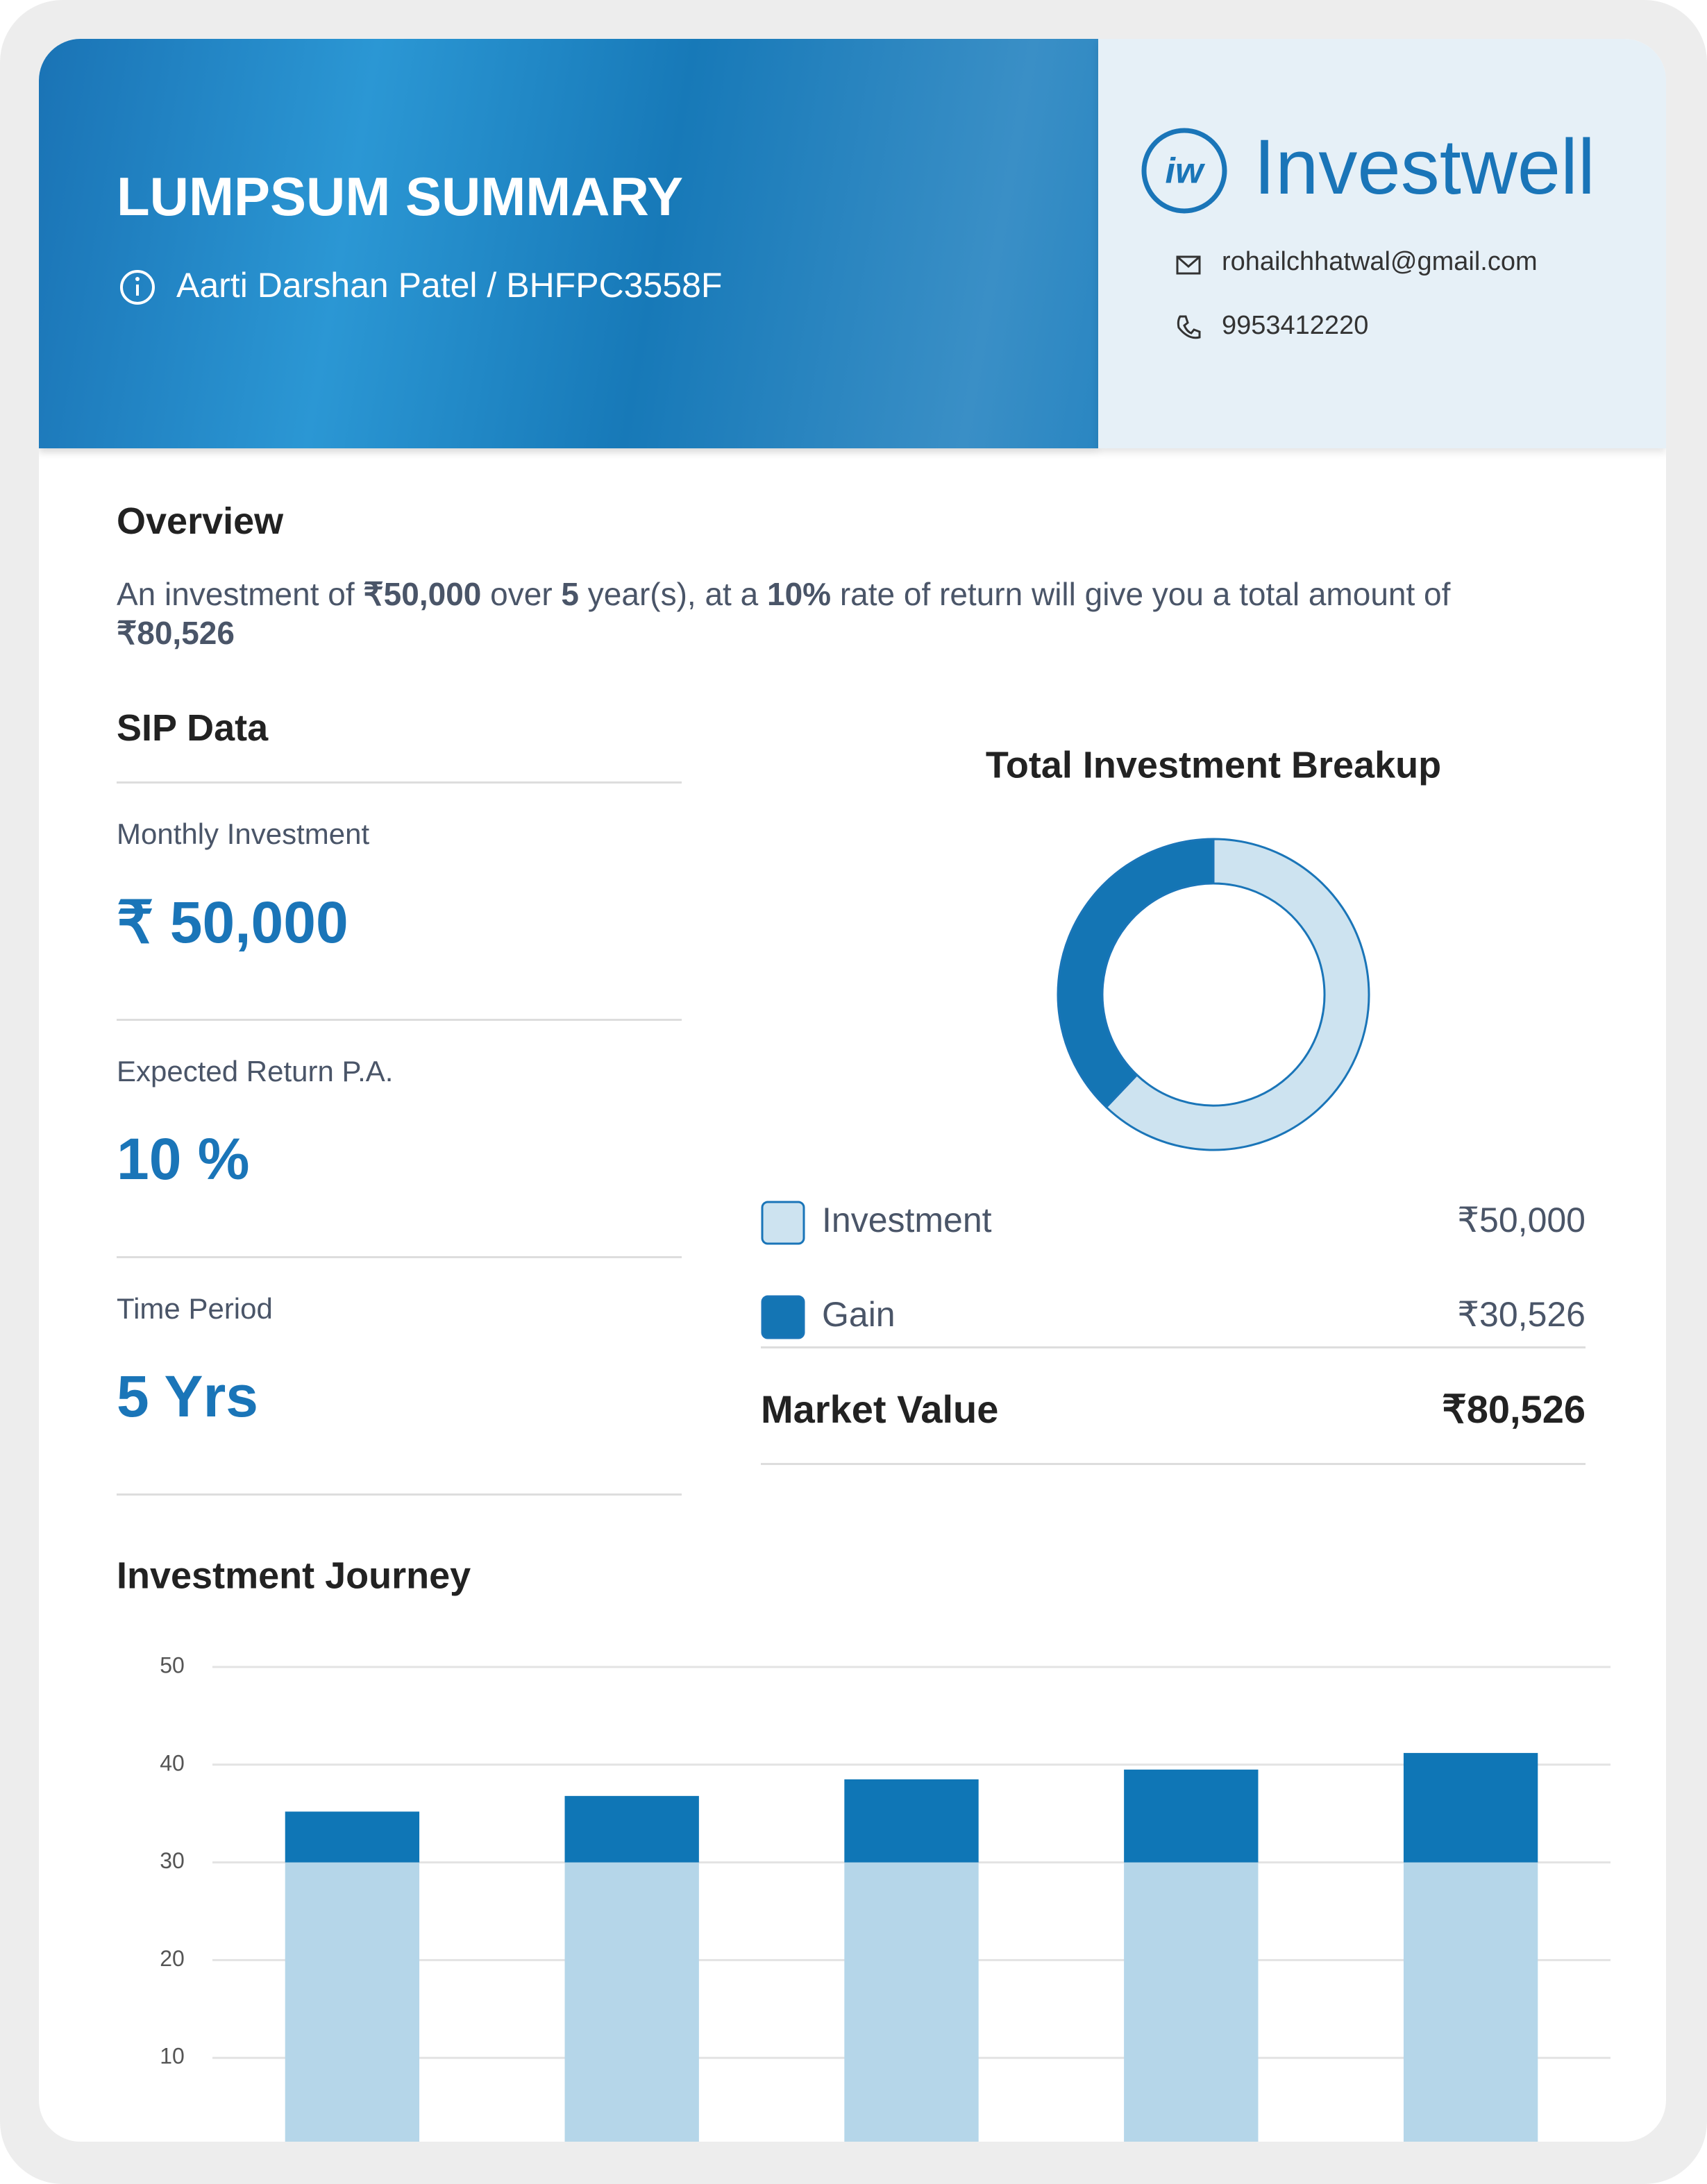  I want to click on market-value-label: Market Value, so click(880, 1409).